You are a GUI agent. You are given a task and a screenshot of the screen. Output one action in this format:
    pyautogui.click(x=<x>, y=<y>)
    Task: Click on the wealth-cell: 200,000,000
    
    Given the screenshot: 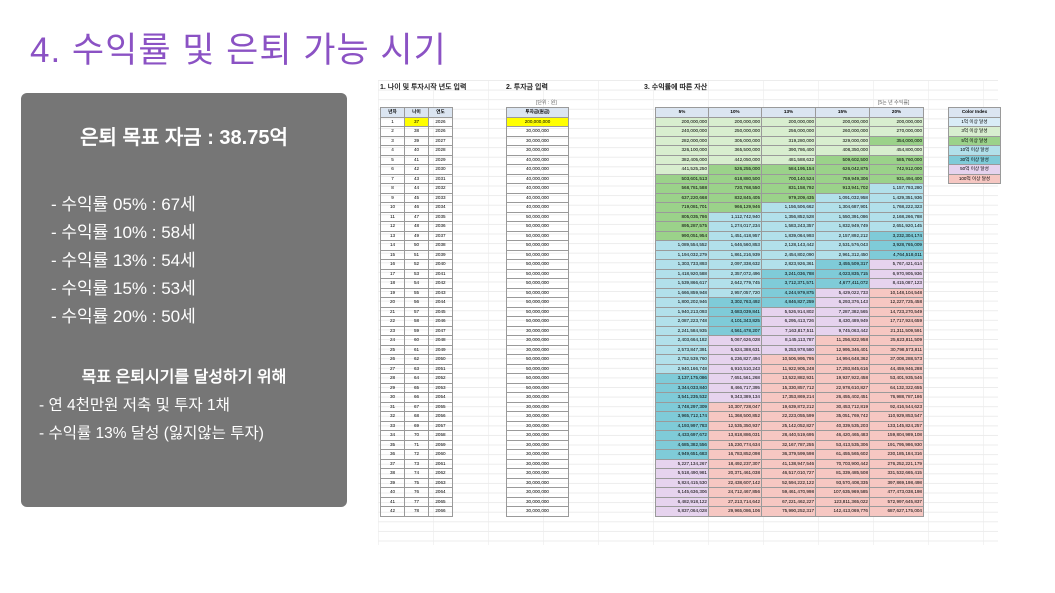 What is the action you would take?
    pyautogui.click(x=842, y=121)
    